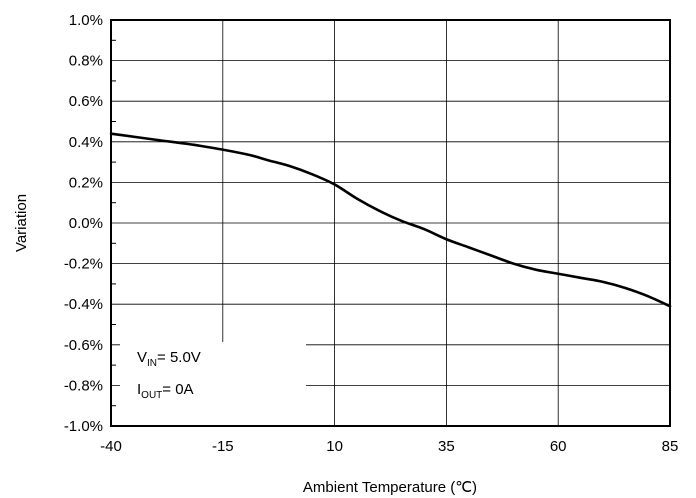 This screenshot has height=498, width=696. Describe the element at coordinates (223, 446) in the screenshot. I see `x-tick-label: -15` at that location.